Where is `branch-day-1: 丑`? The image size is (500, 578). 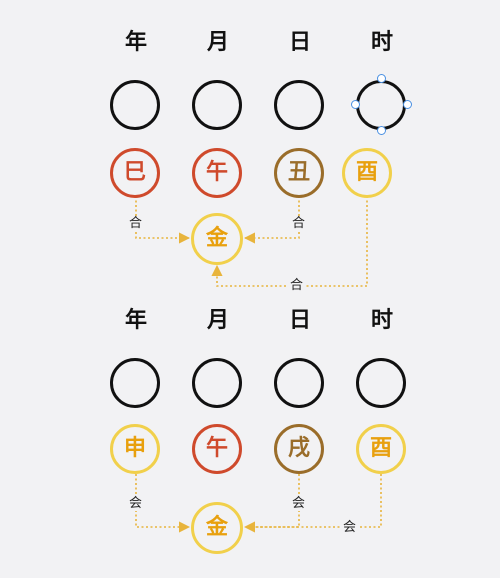
branch-day-1: 丑 is located at coordinates (299, 173).